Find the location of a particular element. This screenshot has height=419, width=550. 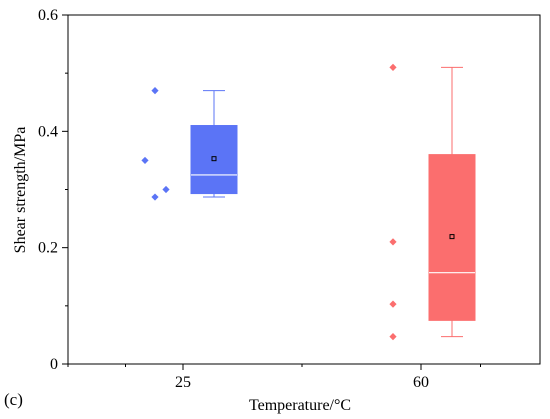

y-tick-label: 0.4 is located at coordinates (48, 131).